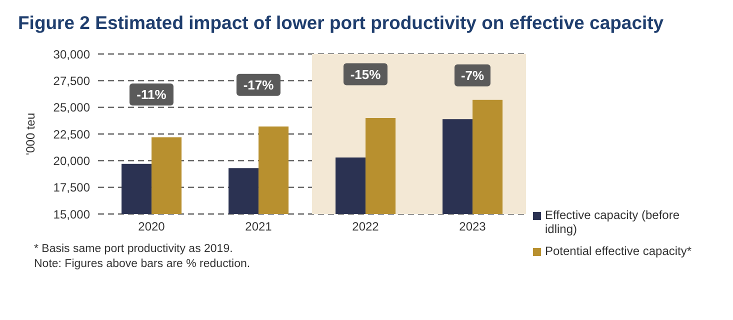 The height and width of the screenshot is (320, 733). Describe the element at coordinates (258, 84) in the screenshot. I see `annotation: -17%` at that location.